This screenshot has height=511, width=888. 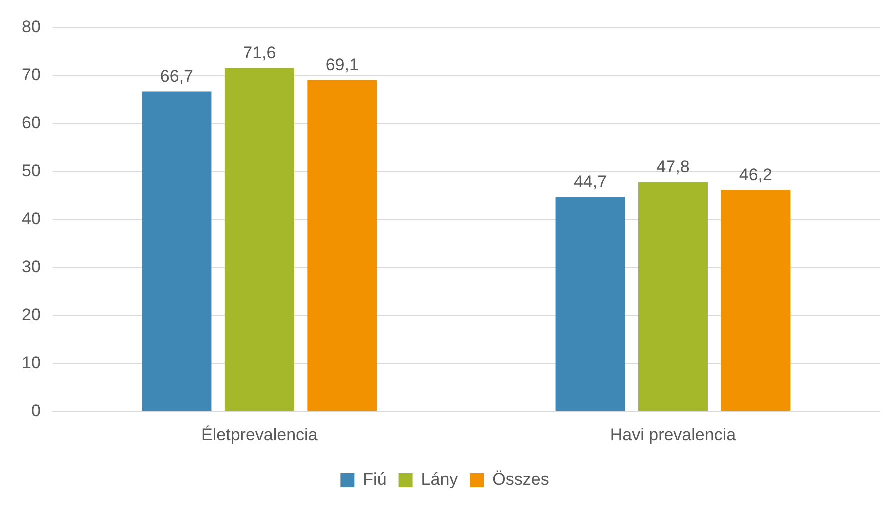 What do you see at coordinates (36, 410) in the screenshot?
I see `y-tick-label: 0` at bounding box center [36, 410].